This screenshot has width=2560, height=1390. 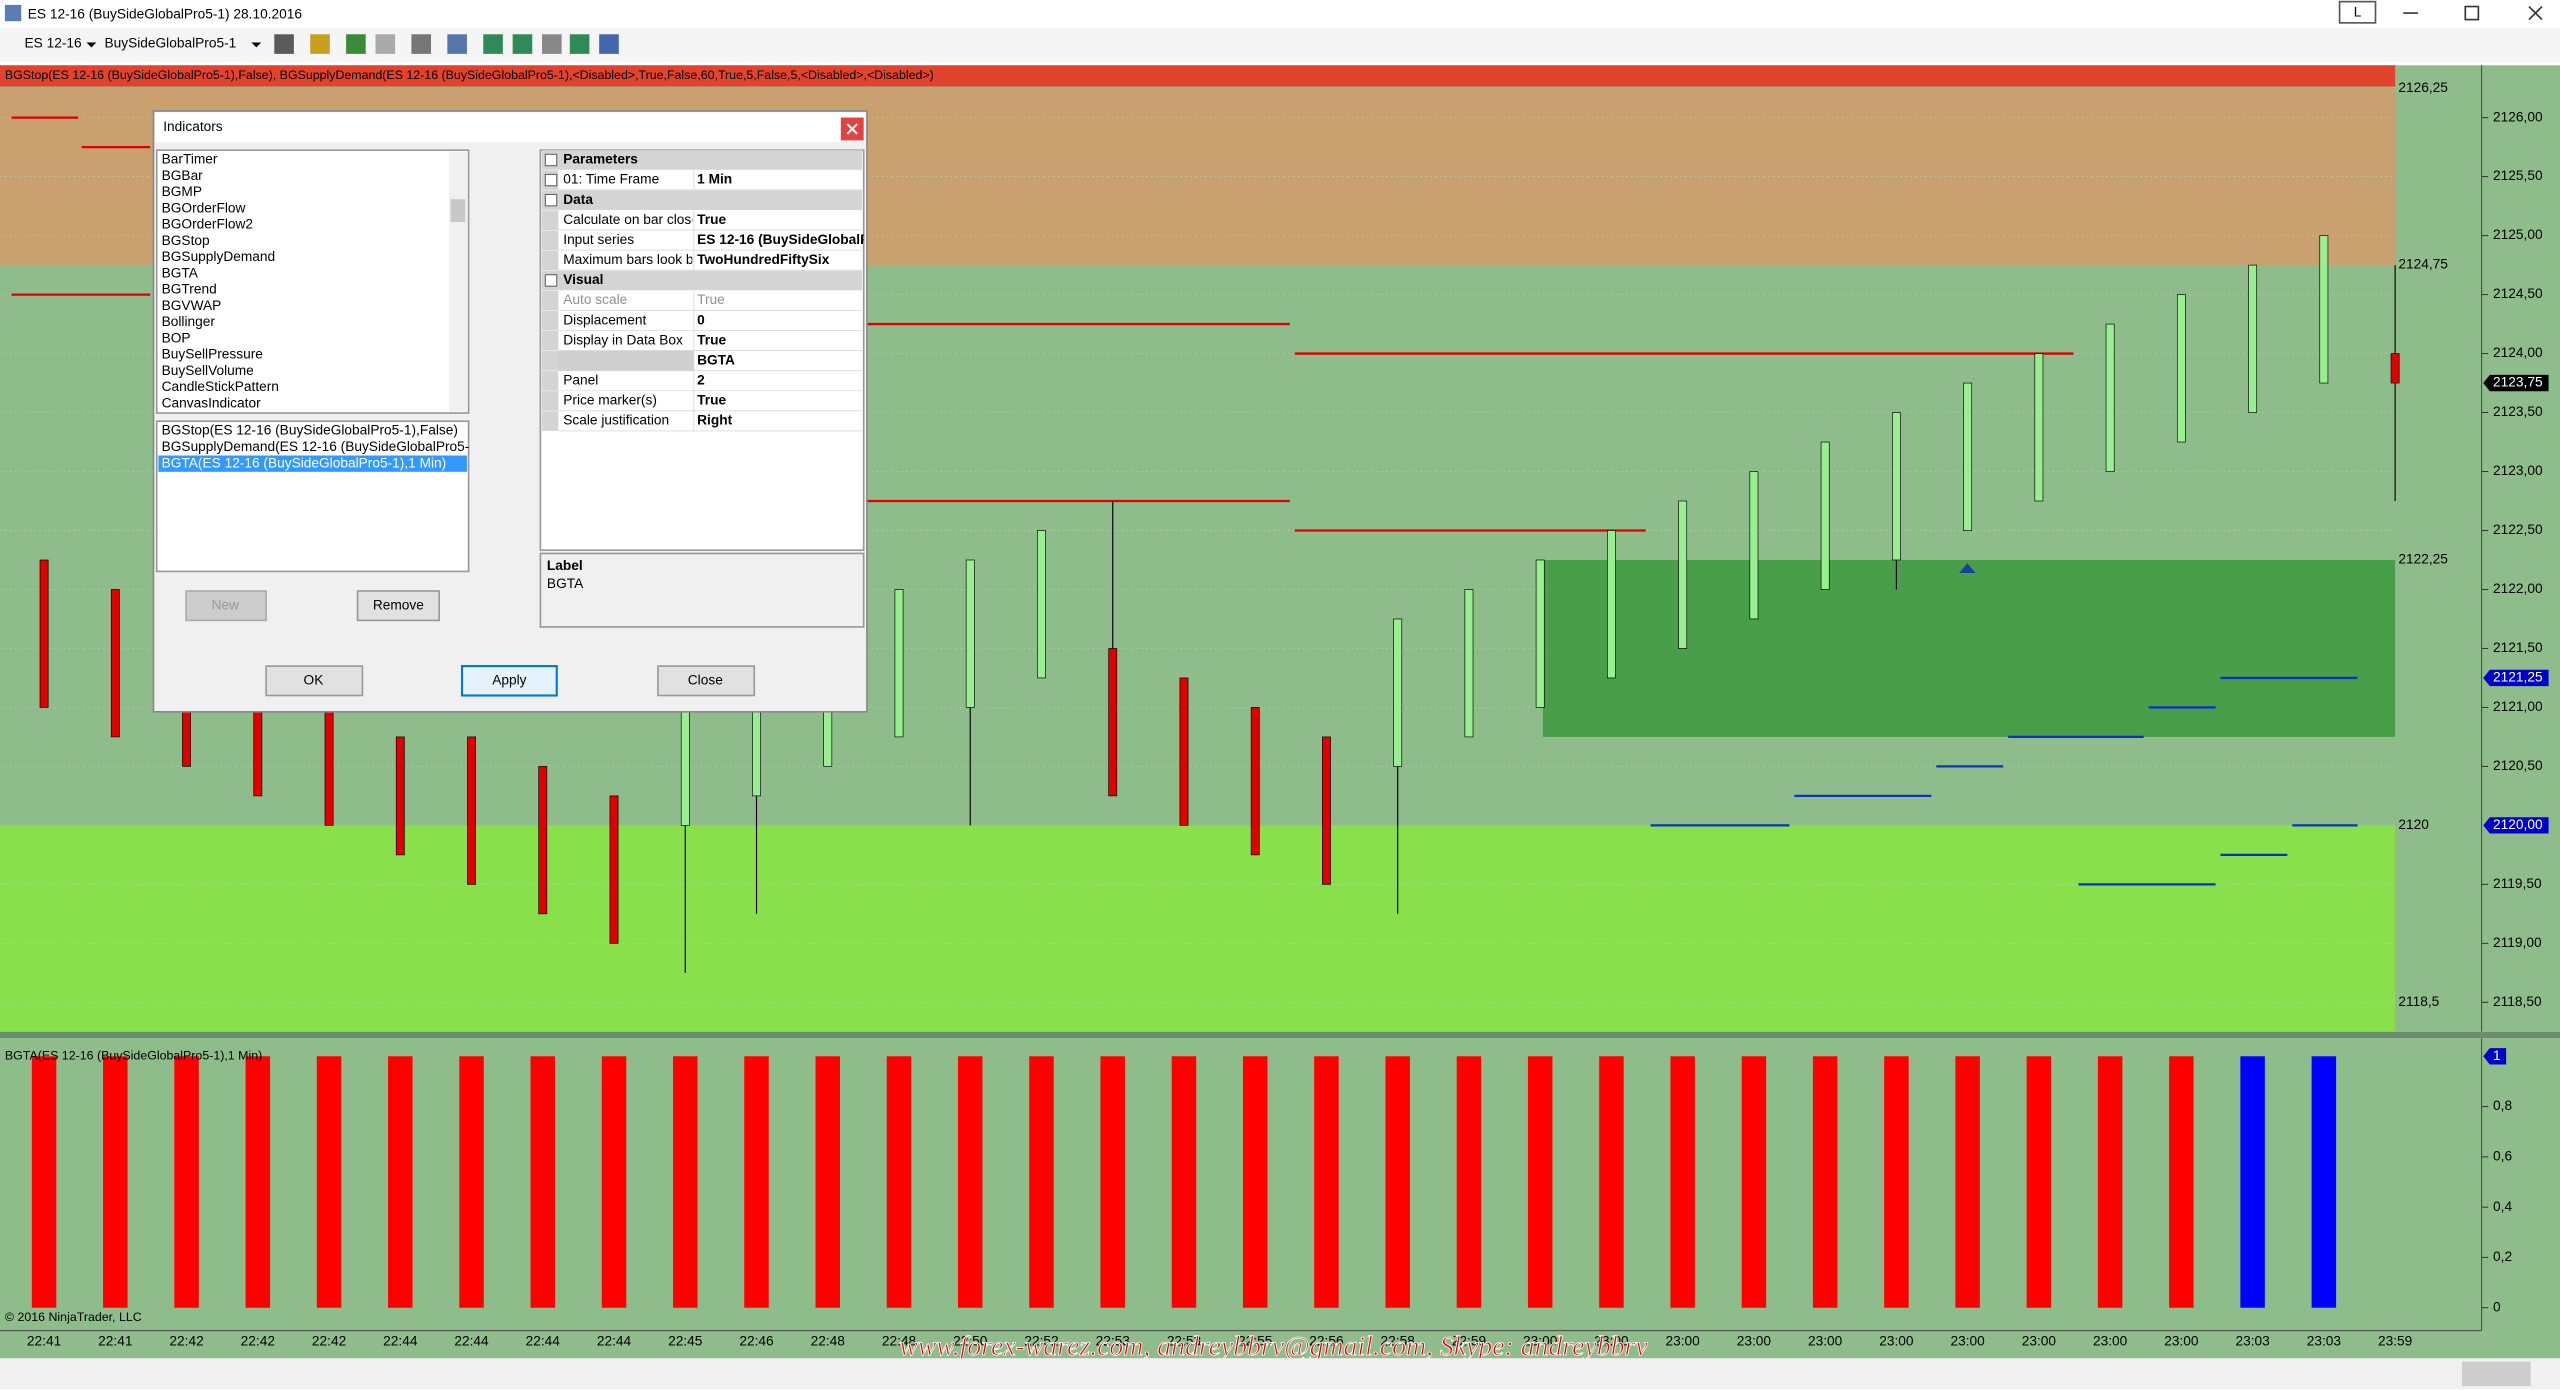 I want to click on configured-list, so click(x=312, y=496).